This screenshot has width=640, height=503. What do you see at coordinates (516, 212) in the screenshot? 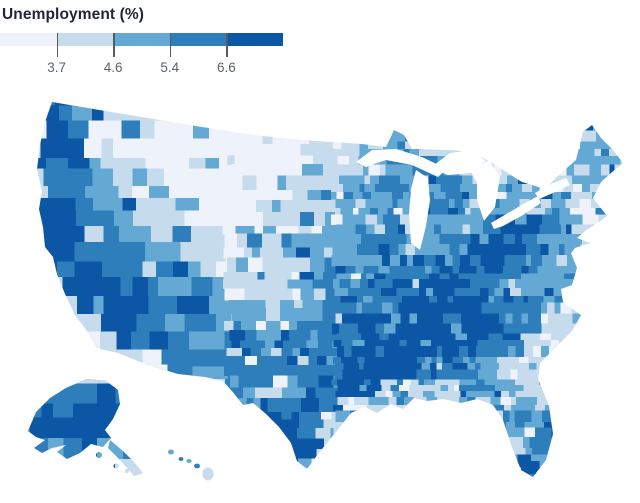
I see `lake-erie` at bounding box center [516, 212].